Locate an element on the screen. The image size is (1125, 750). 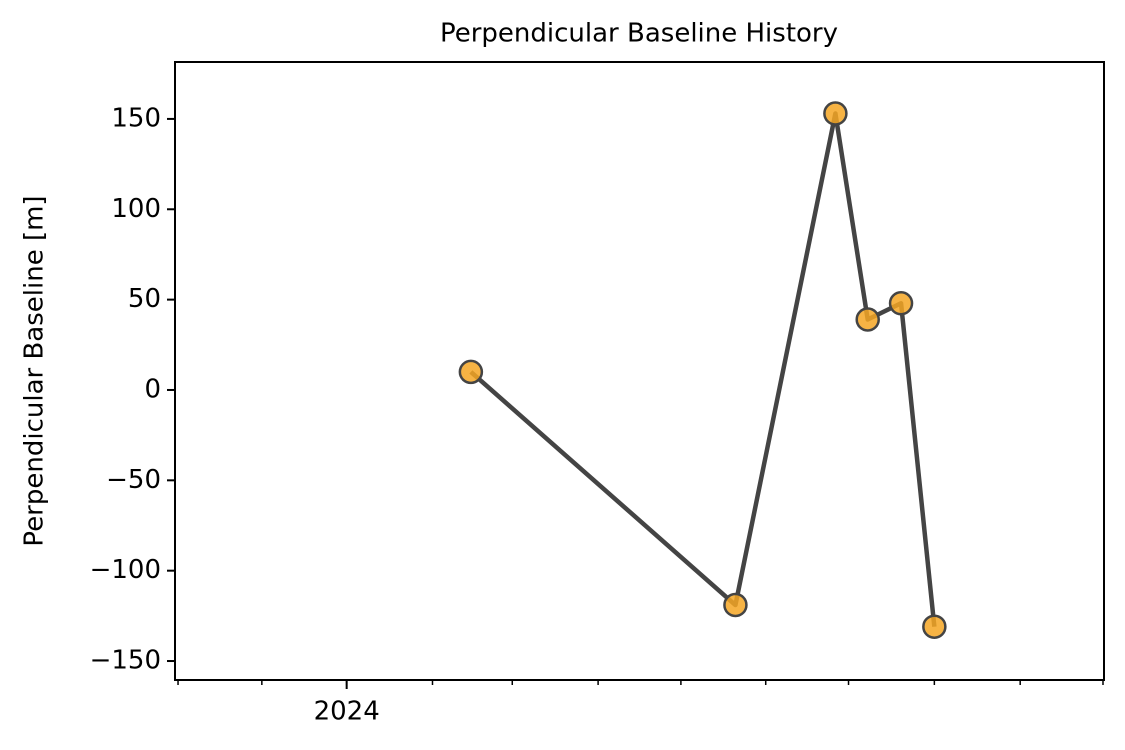
y-tick-label: 50 is located at coordinates (144, 299).